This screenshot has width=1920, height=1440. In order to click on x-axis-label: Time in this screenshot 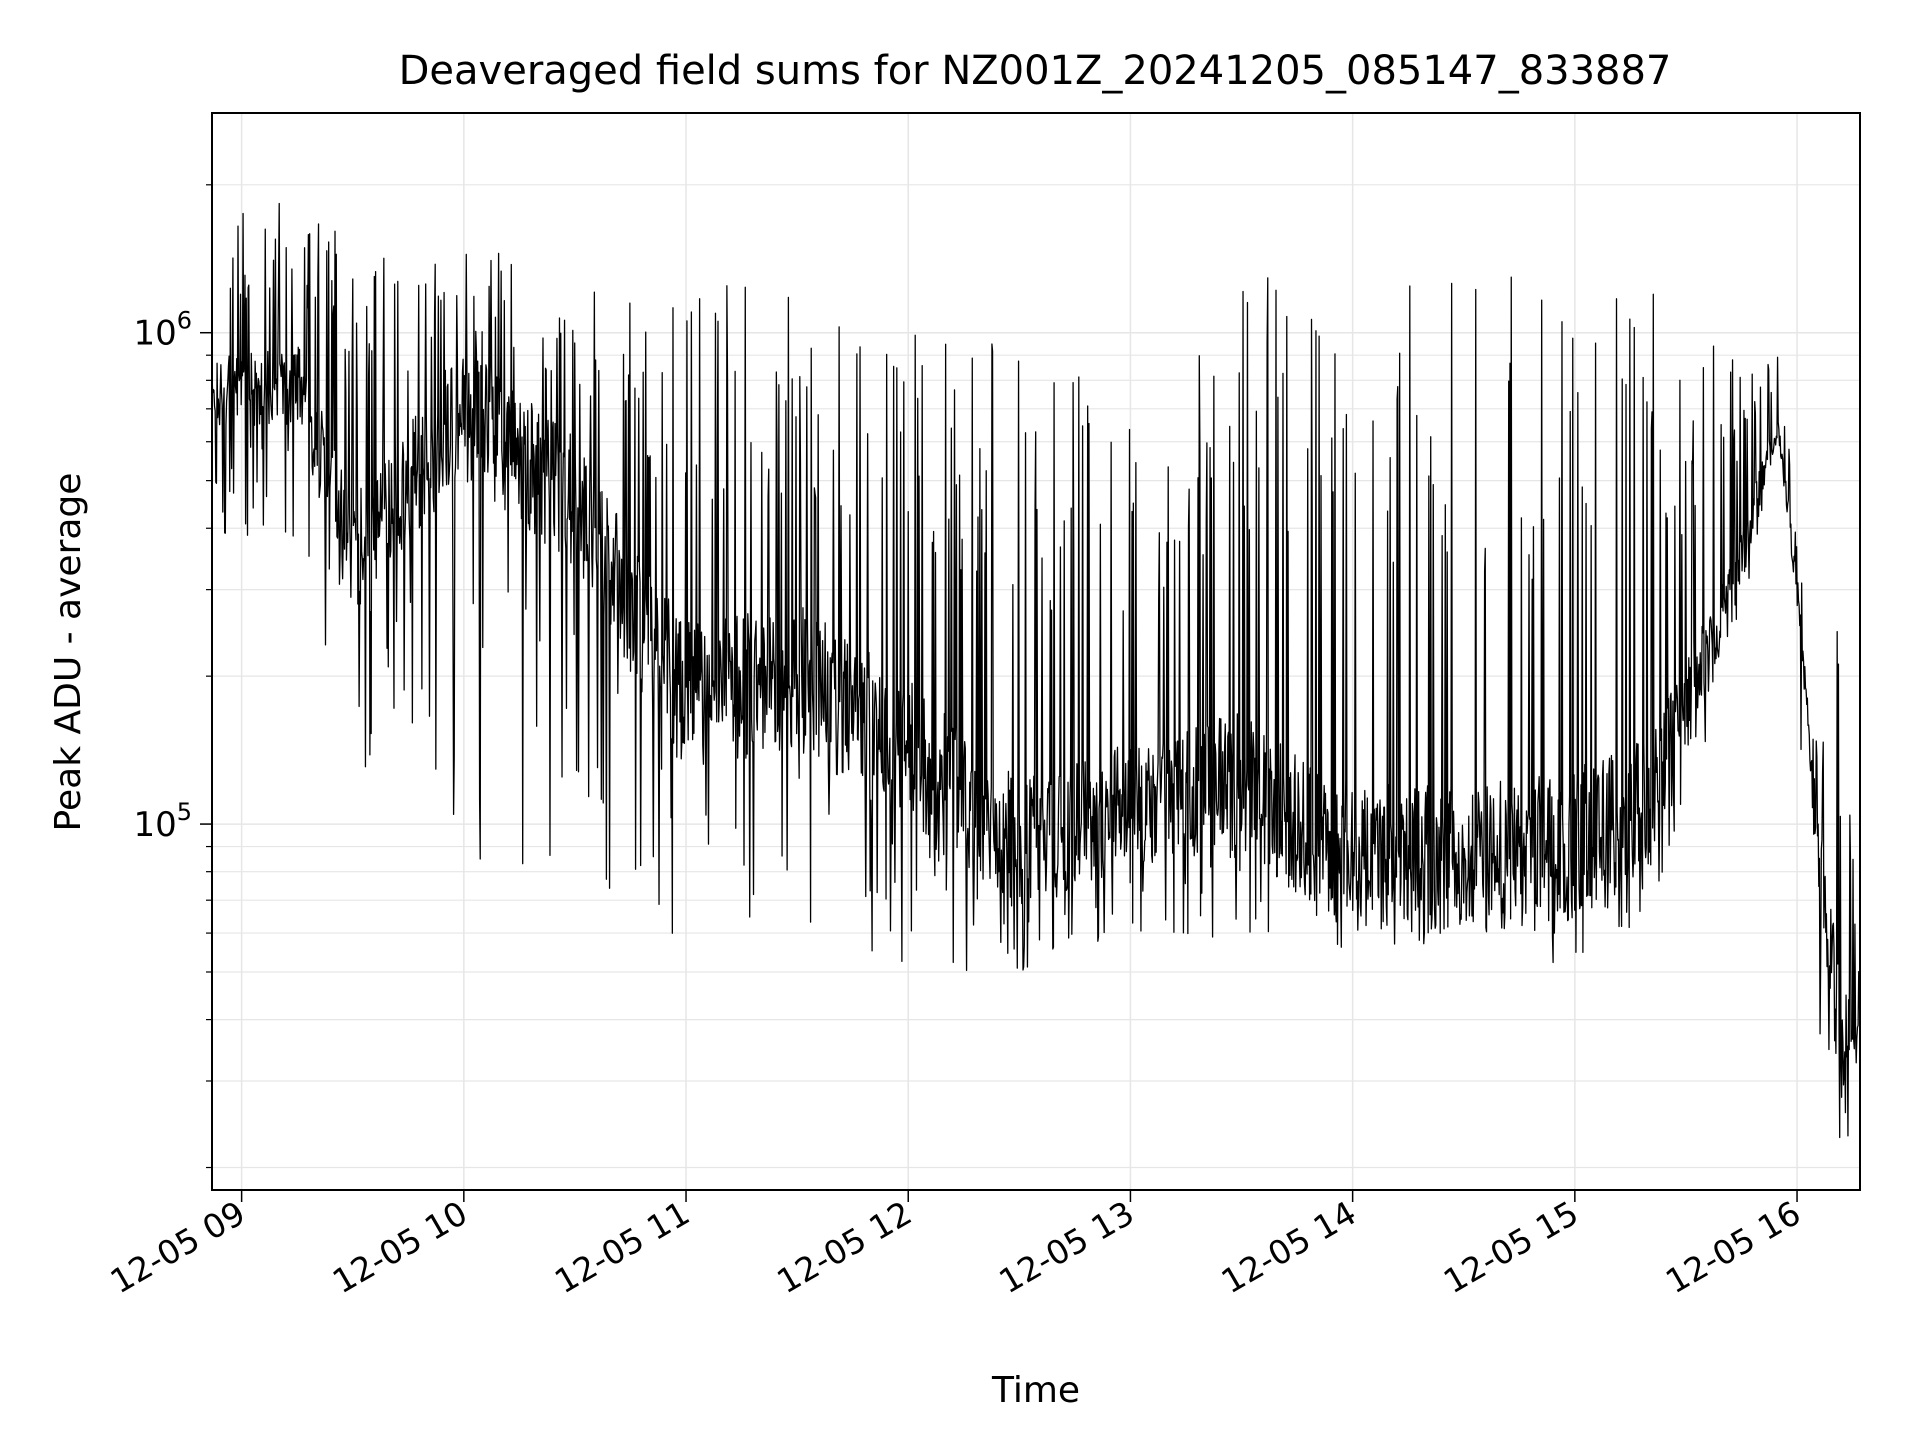, I will do `click(1035, 1390)`.